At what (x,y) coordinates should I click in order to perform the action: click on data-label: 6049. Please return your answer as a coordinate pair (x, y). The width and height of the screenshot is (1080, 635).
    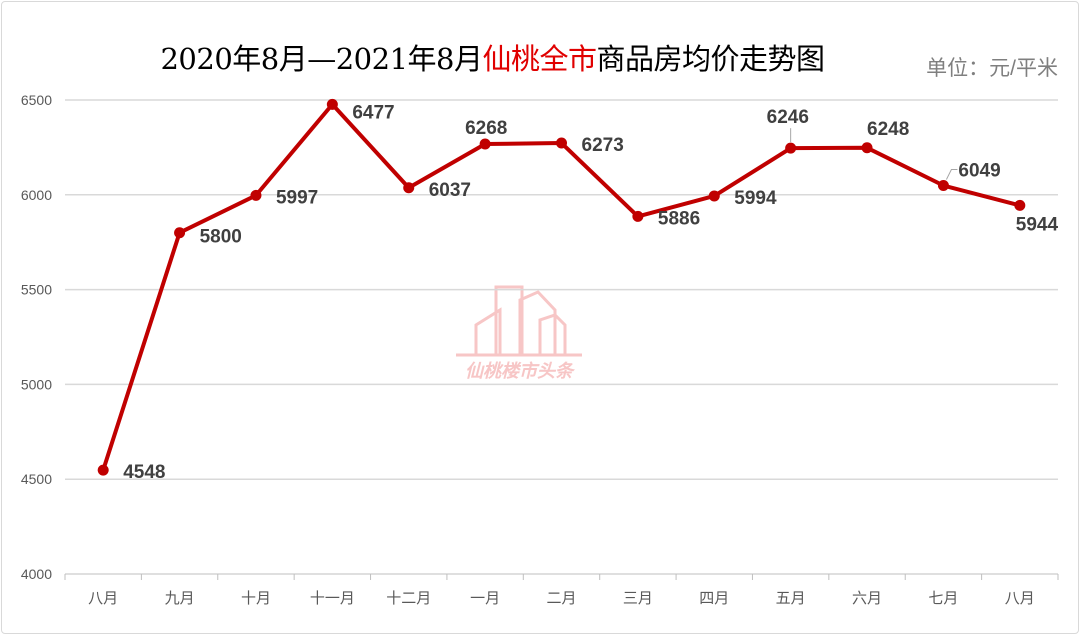
    Looking at the image, I should click on (979, 171).